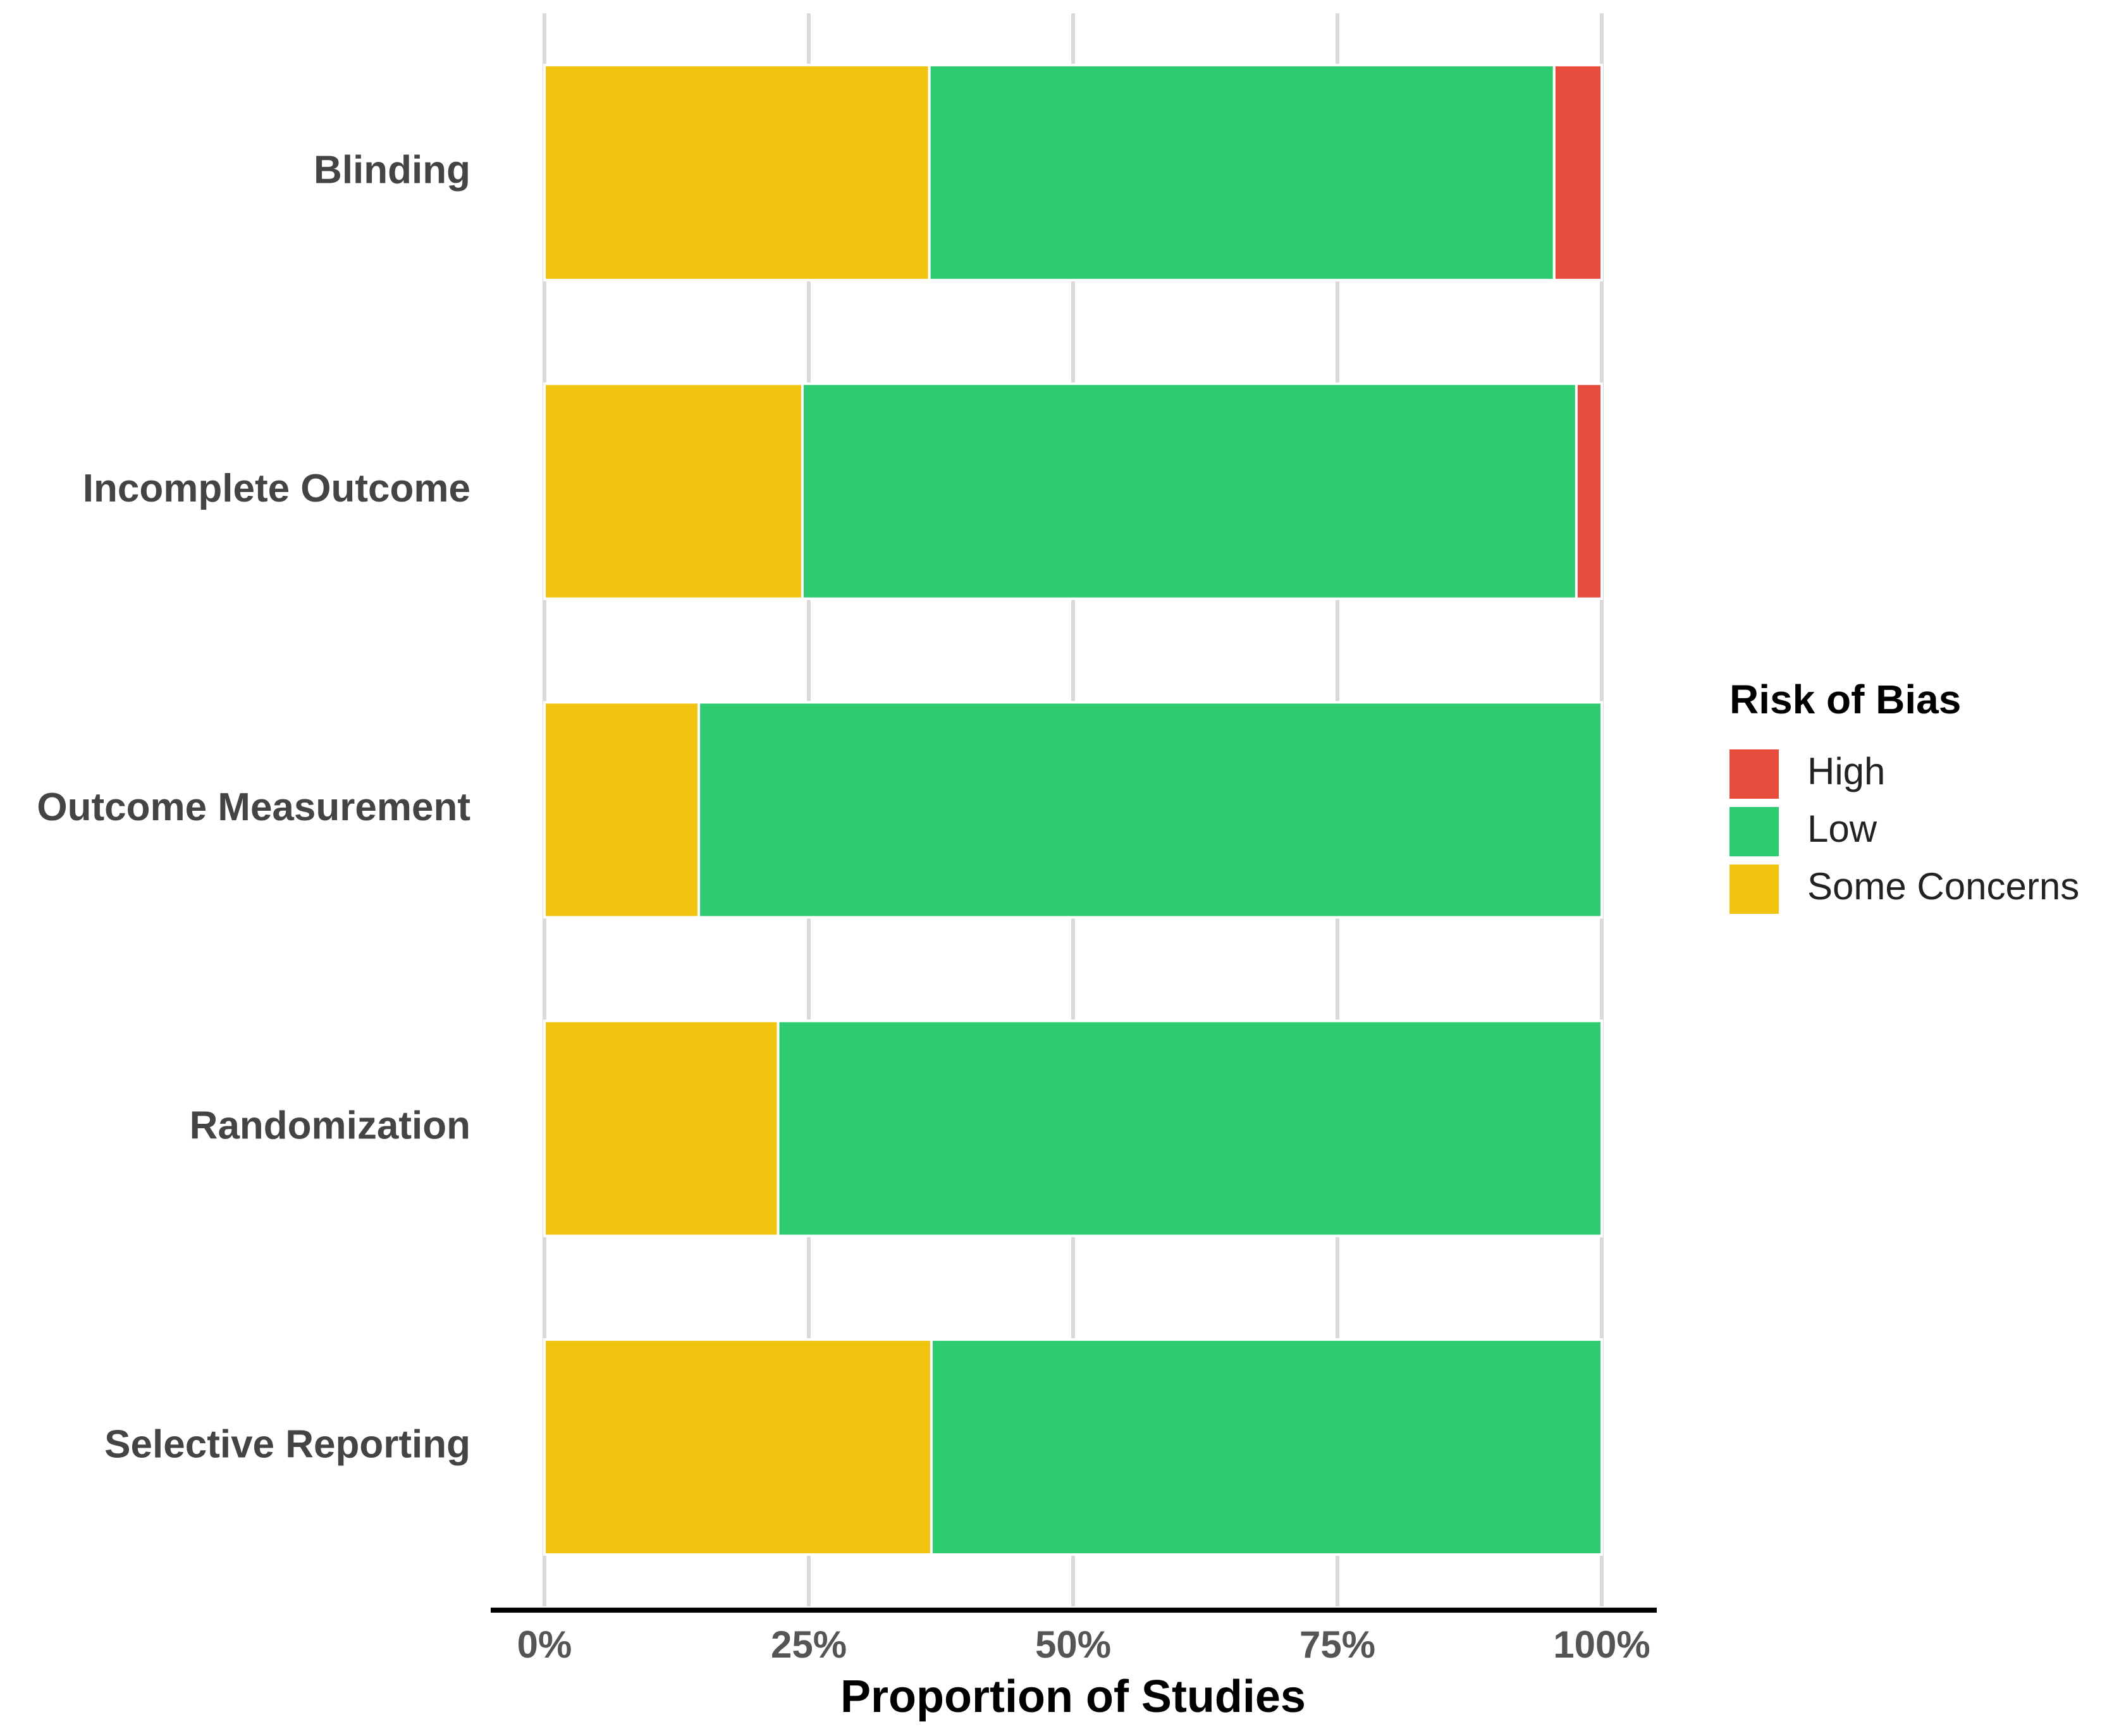 Image resolution: width=2107 pixels, height=1736 pixels. I want to click on x-tick-label: 0%, so click(544, 1644).